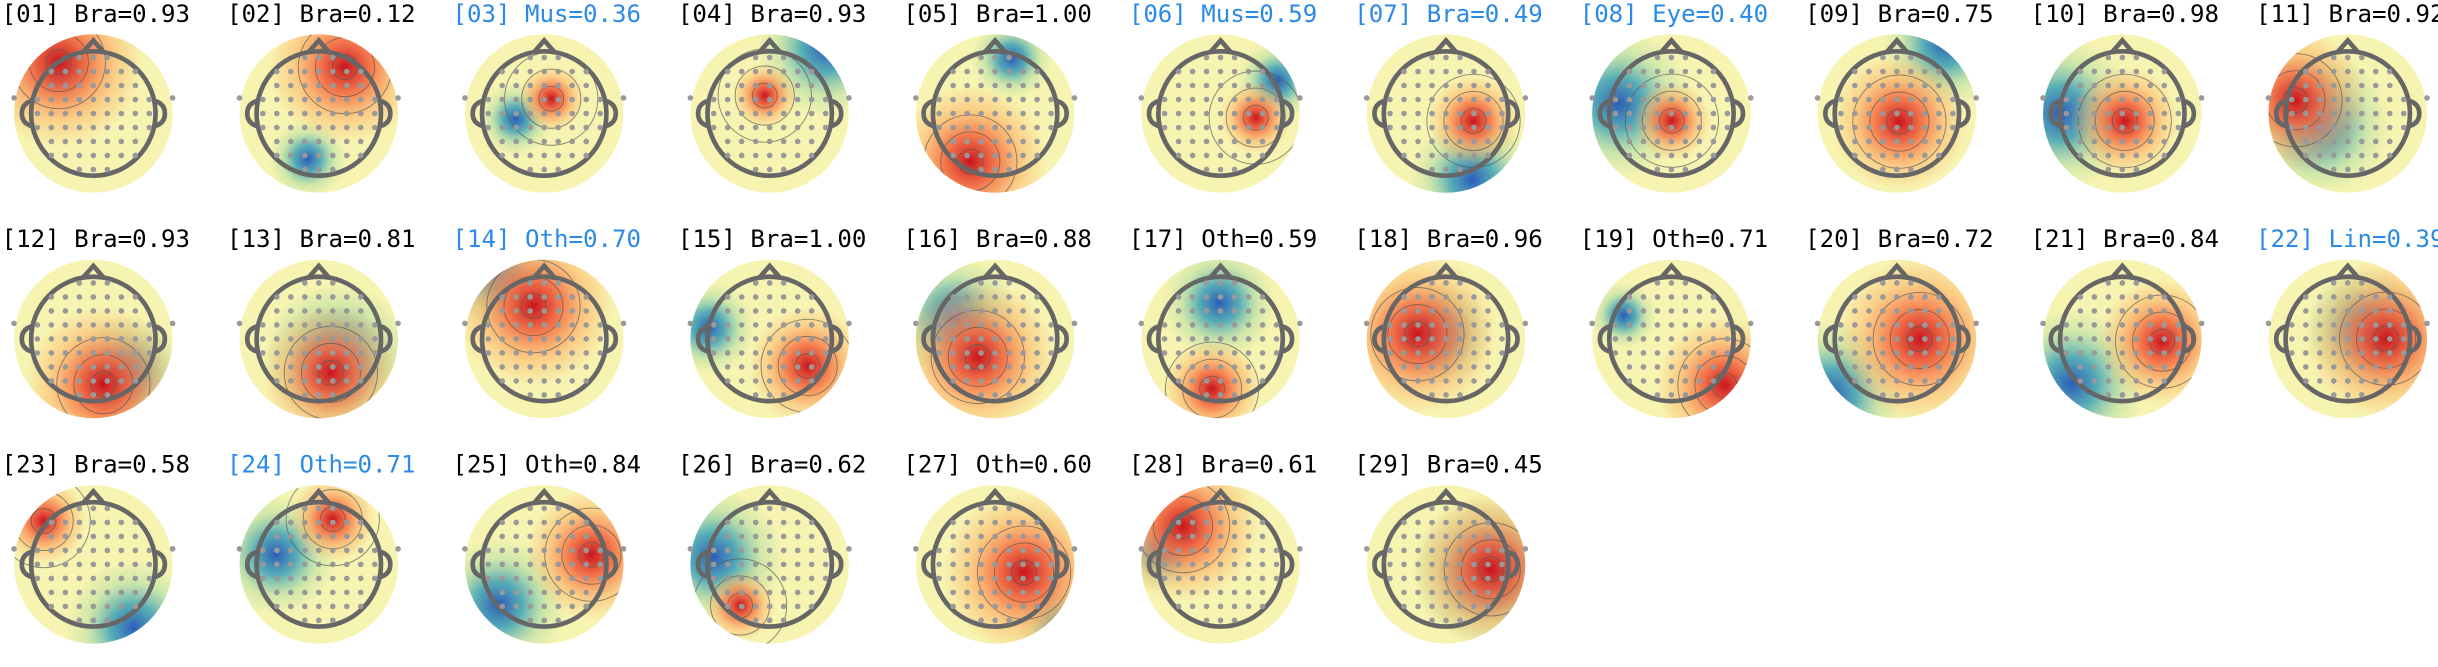  What do you see at coordinates (321, 14) in the screenshot?
I see `component-title: [02] Bra=0.12` at bounding box center [321, 14].